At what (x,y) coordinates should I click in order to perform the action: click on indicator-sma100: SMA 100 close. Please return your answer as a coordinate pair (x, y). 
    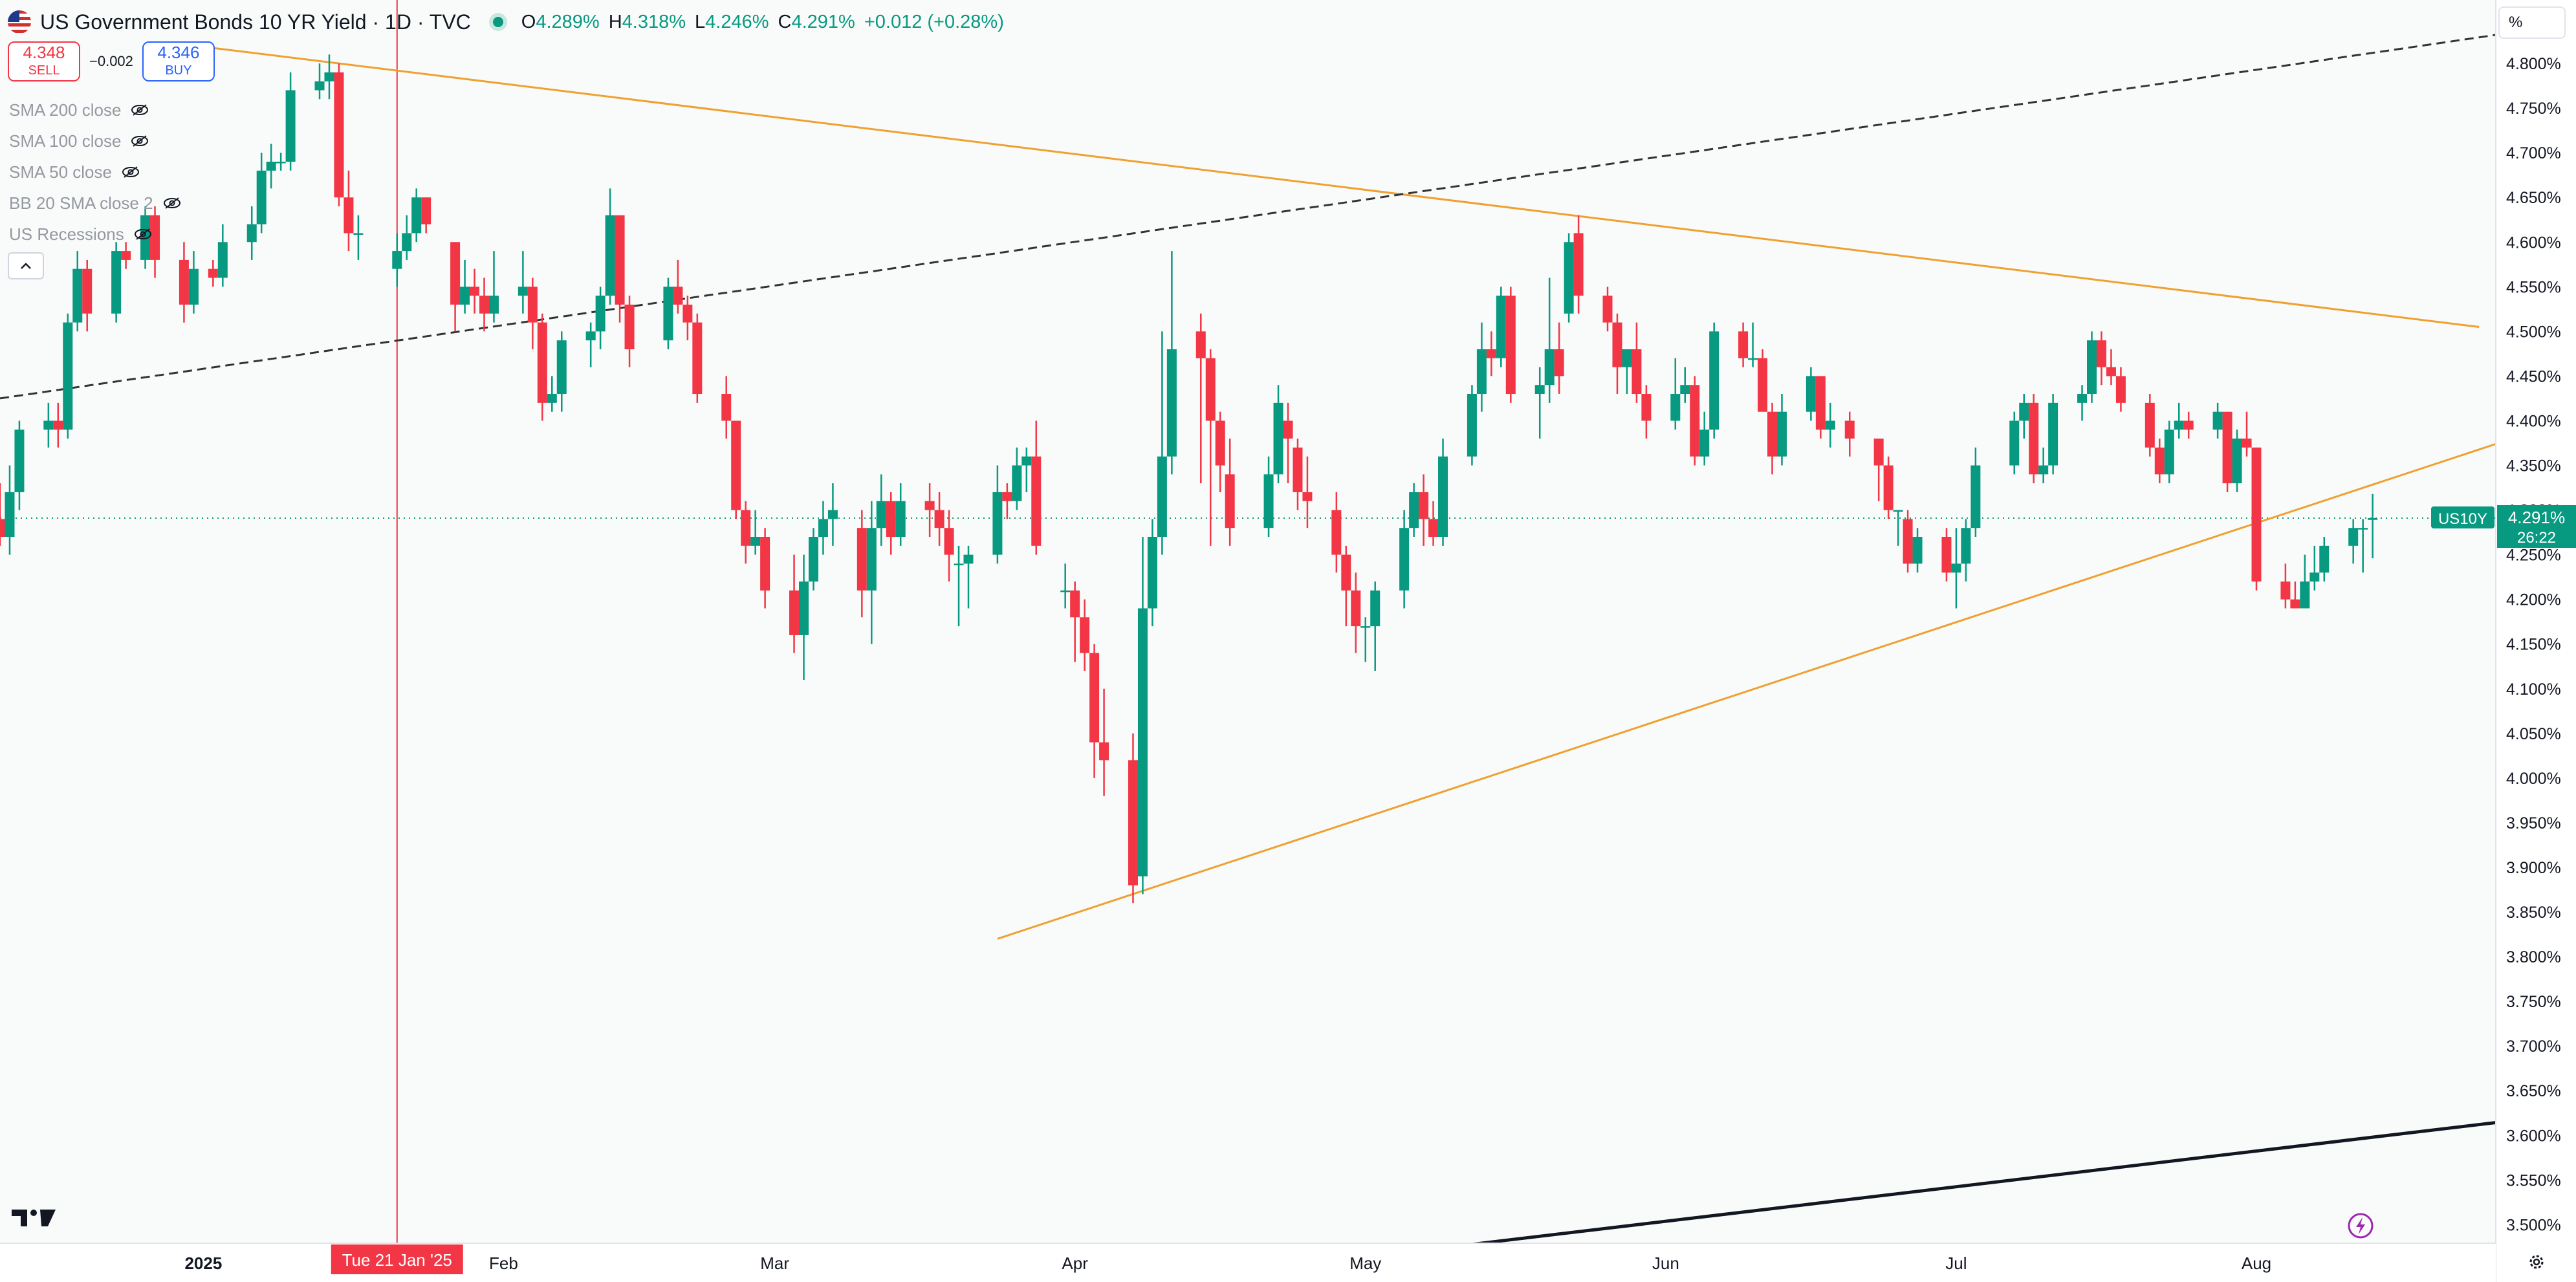
    Looking at the image, I should click on (95, 141).